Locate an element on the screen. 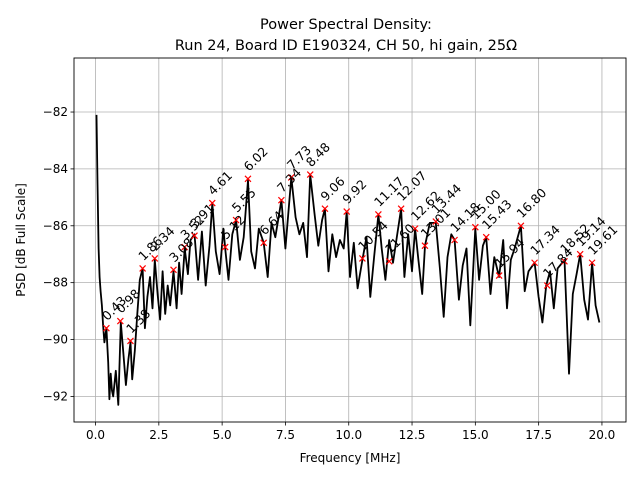 This screenshot has height=484, width=640. x-tick-label: 0.0 is located at coordinates (95, 435).